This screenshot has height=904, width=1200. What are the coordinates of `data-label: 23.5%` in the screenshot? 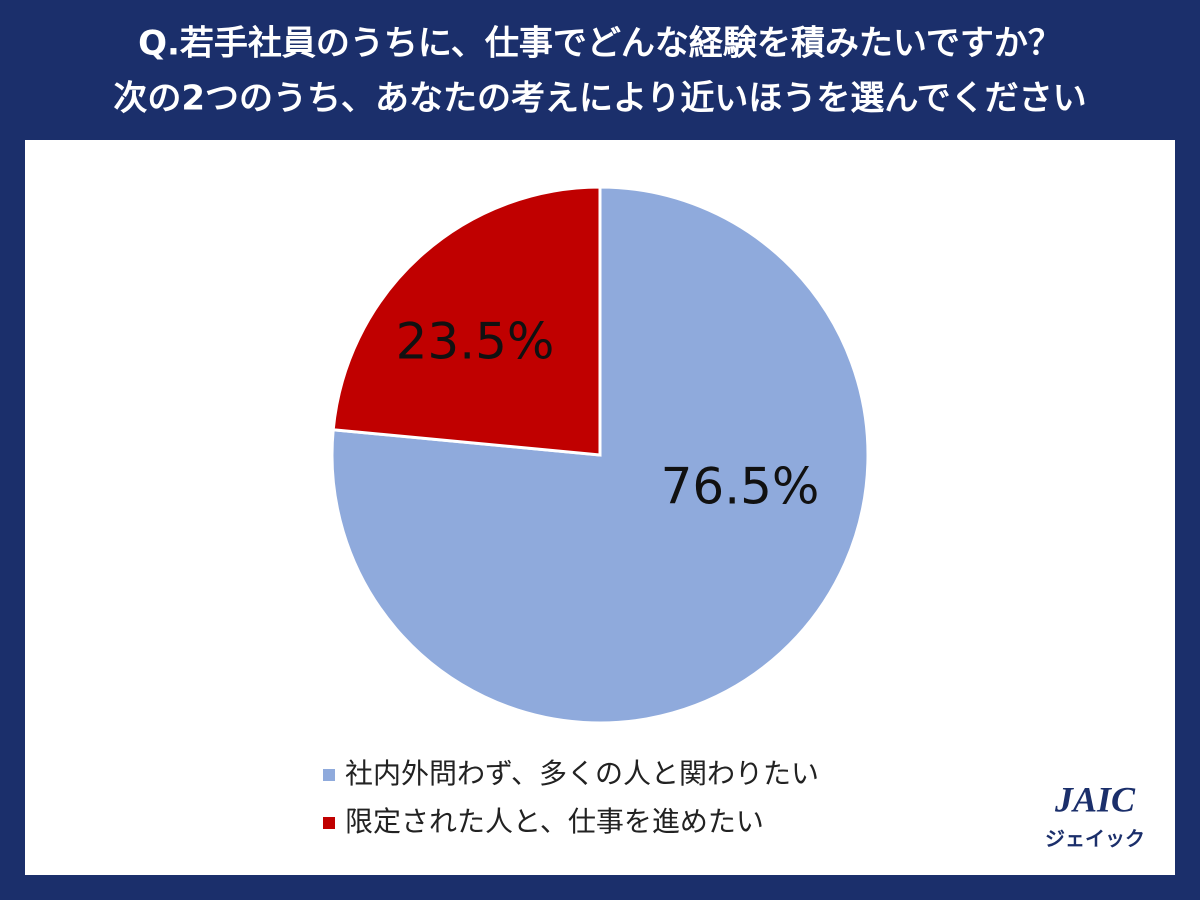 It's located at (475, 342).